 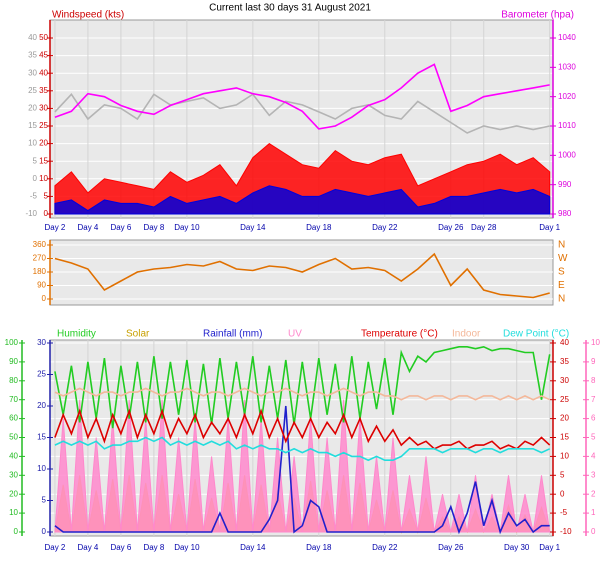 What do you see at coordinates (593, 474) in the screenshot?
I see `y-tick-label: 3` at bounding box center [593, 474].